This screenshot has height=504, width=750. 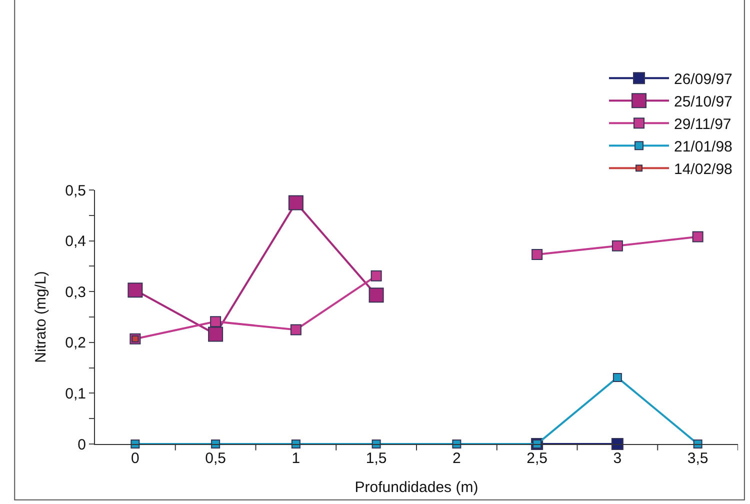 I want to click on y-tick-label: 0,3, so click(x=75, y=292).